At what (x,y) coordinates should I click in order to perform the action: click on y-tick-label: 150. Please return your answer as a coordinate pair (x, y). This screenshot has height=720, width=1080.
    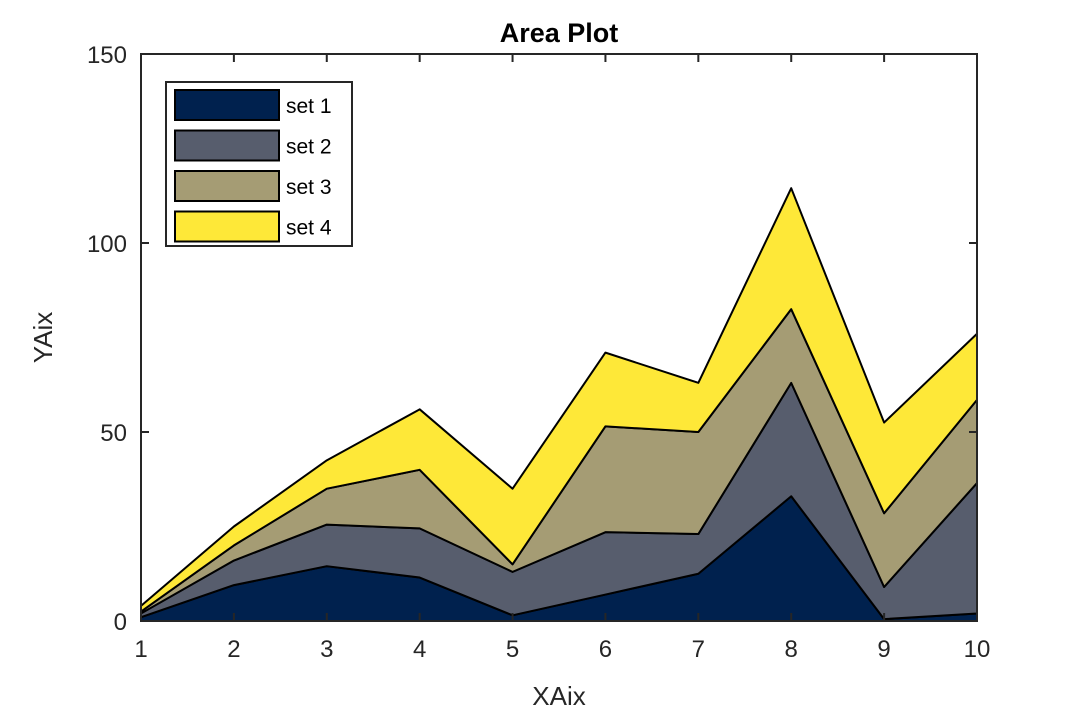
    Looking at the image, I should click on (107, 55).